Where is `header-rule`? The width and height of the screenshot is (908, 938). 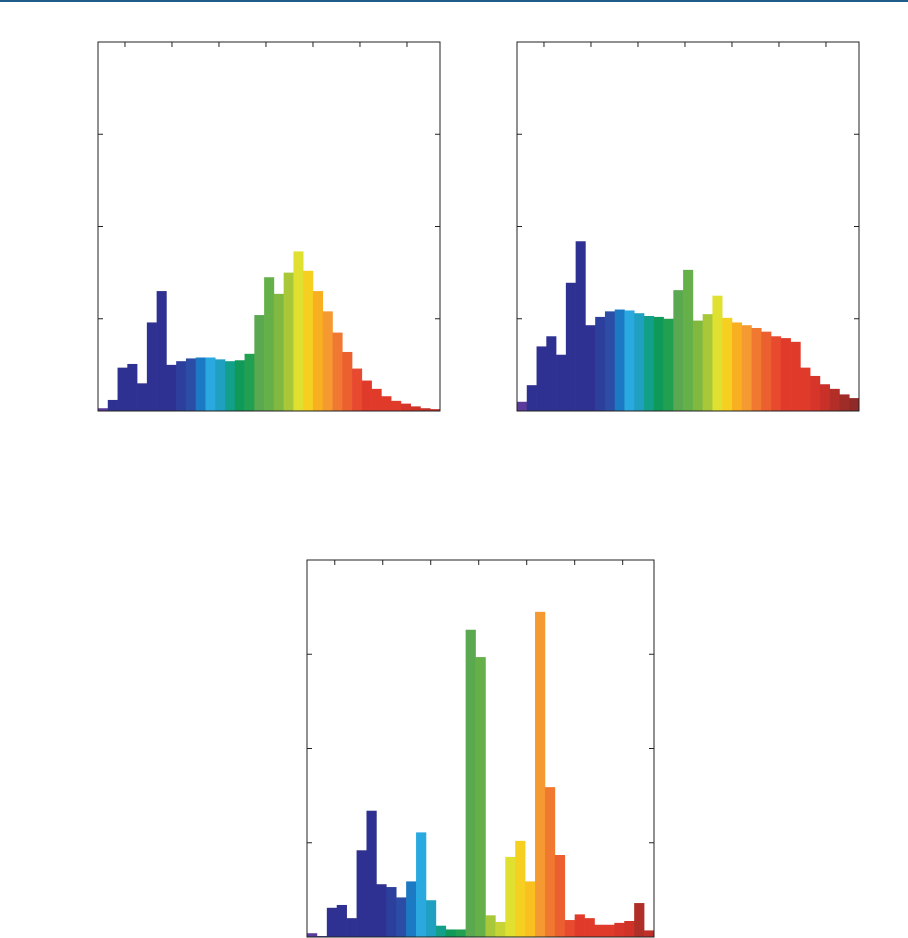 header-rule is located at coordinates (454, 1).